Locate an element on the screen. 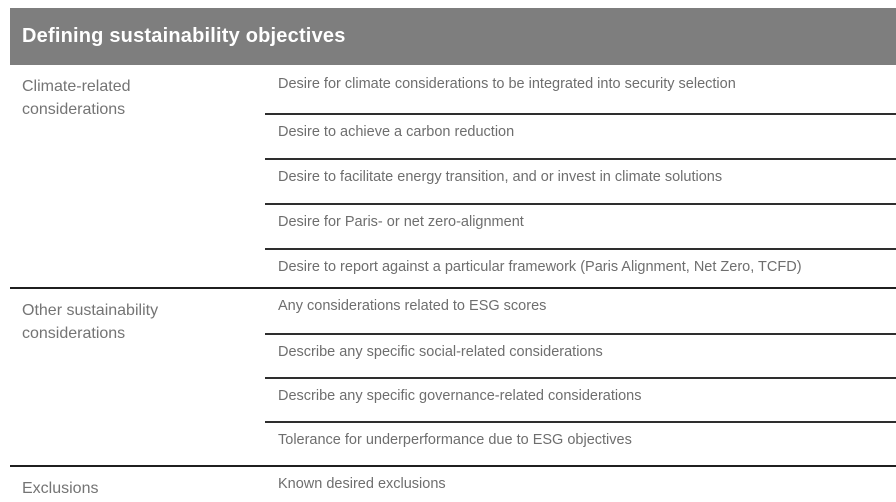 The width and height of the screenshot is (896, 502). table-row: Desire for Paris- or net zero-alignment is located at coordinates (580, 225).